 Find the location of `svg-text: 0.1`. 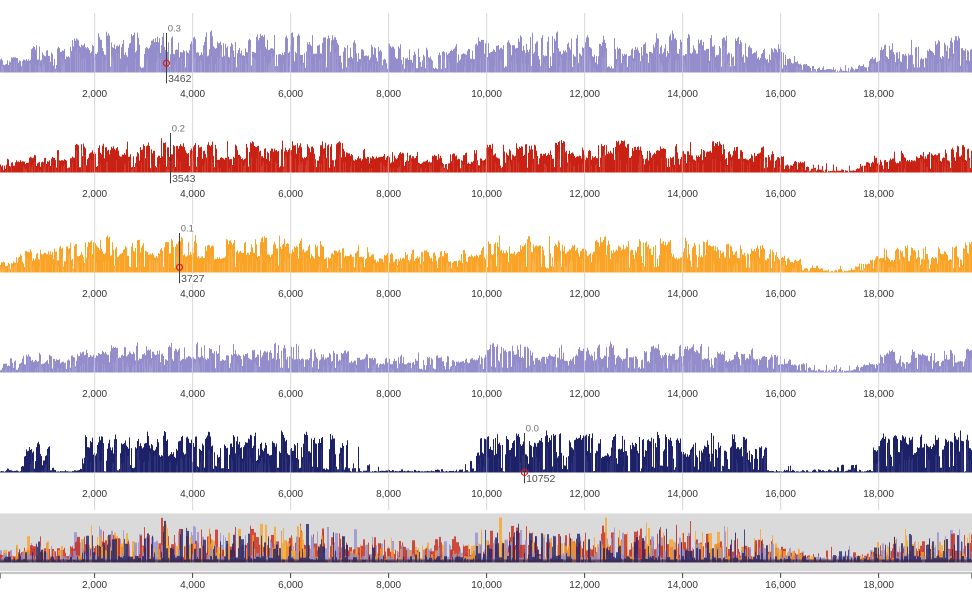

svg-text: 0.1 is located at coordinates (187, 229).